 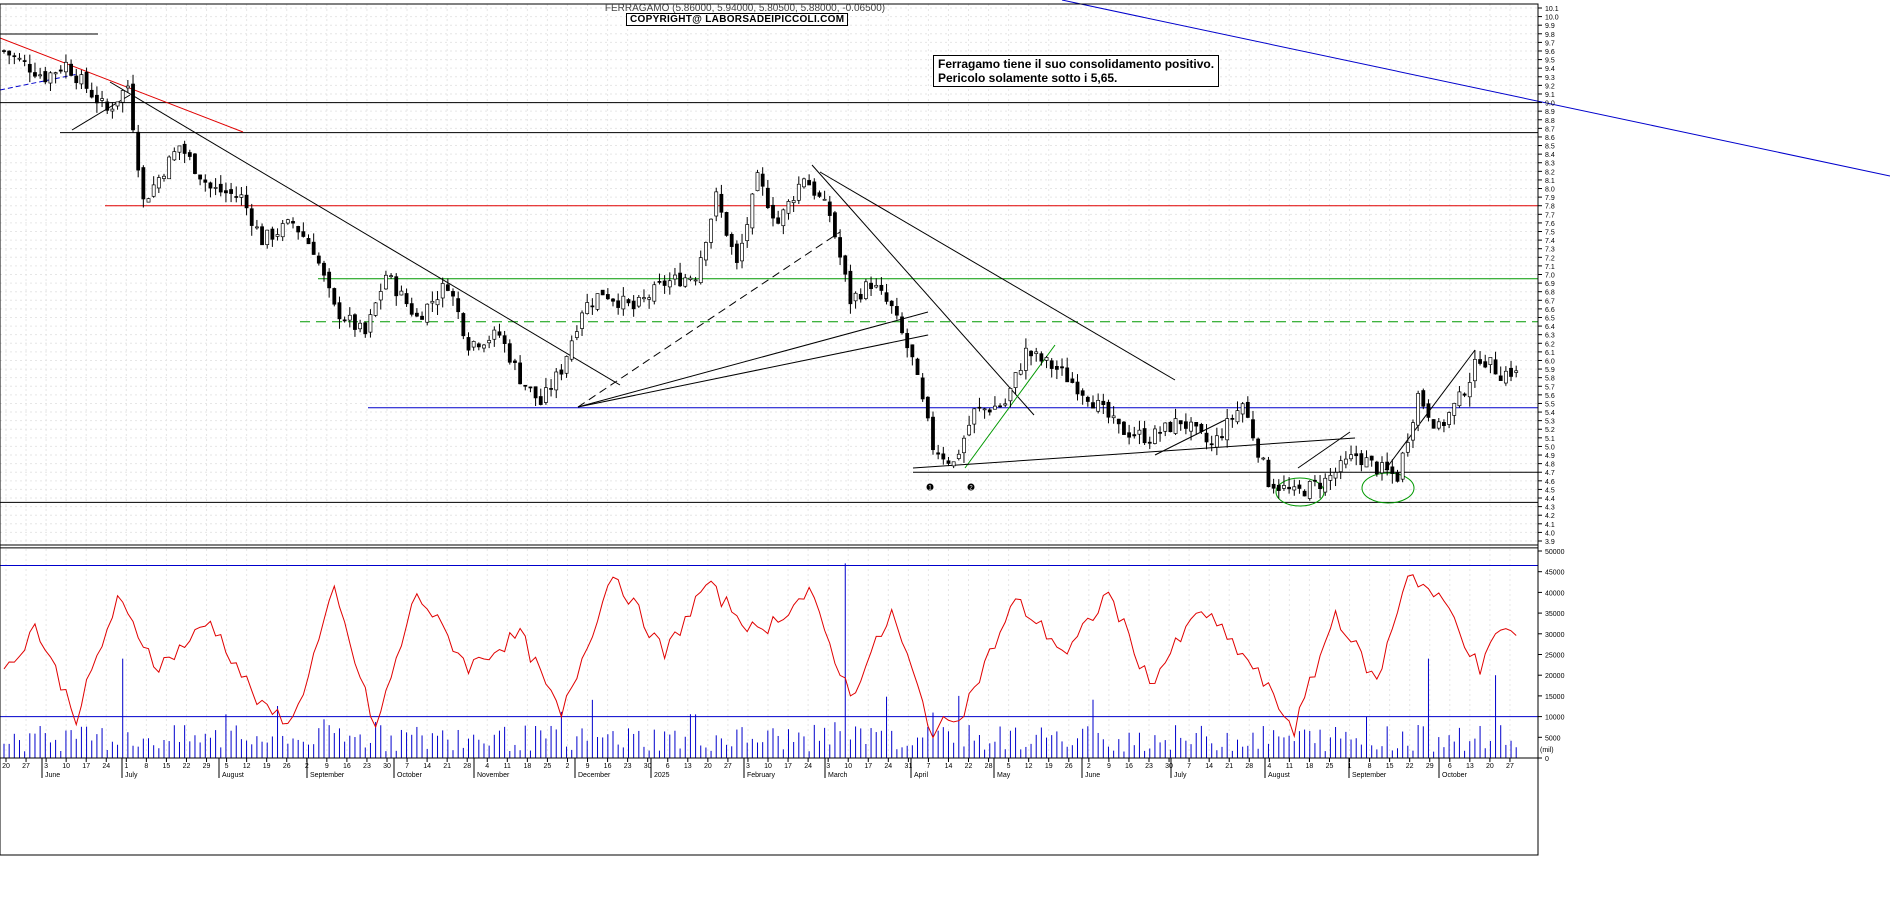 I want to click on date-tick-label: 16, so click(x=608, y=766).